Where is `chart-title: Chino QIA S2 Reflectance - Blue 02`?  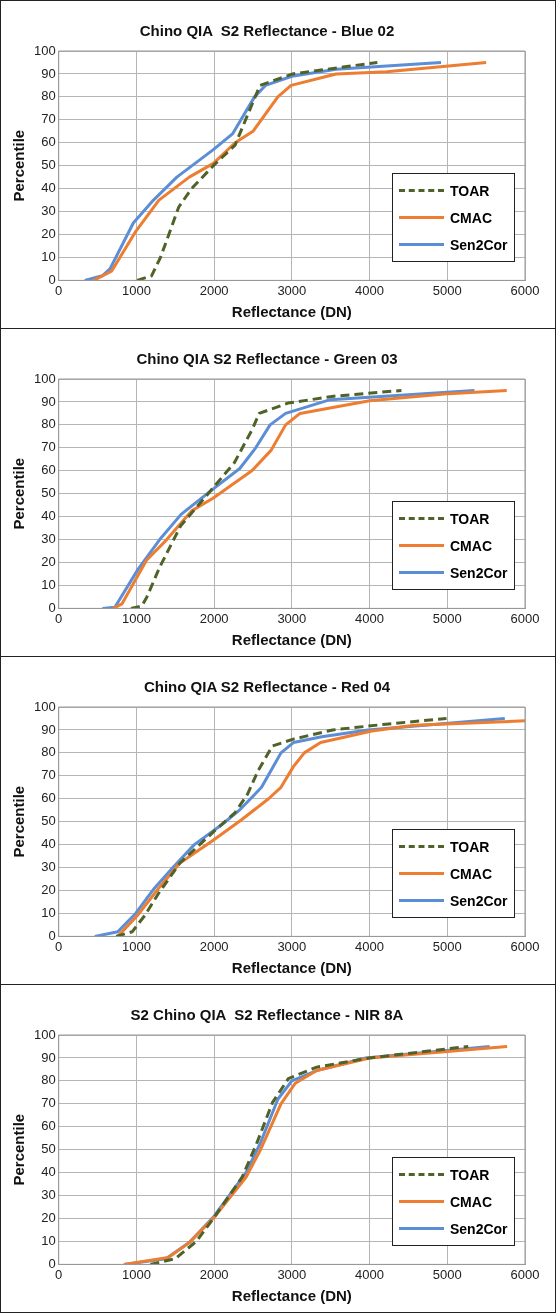 chart-title: Chino QIA S2 Reflectance - Blue 02 is located at coordinates (267, 31).